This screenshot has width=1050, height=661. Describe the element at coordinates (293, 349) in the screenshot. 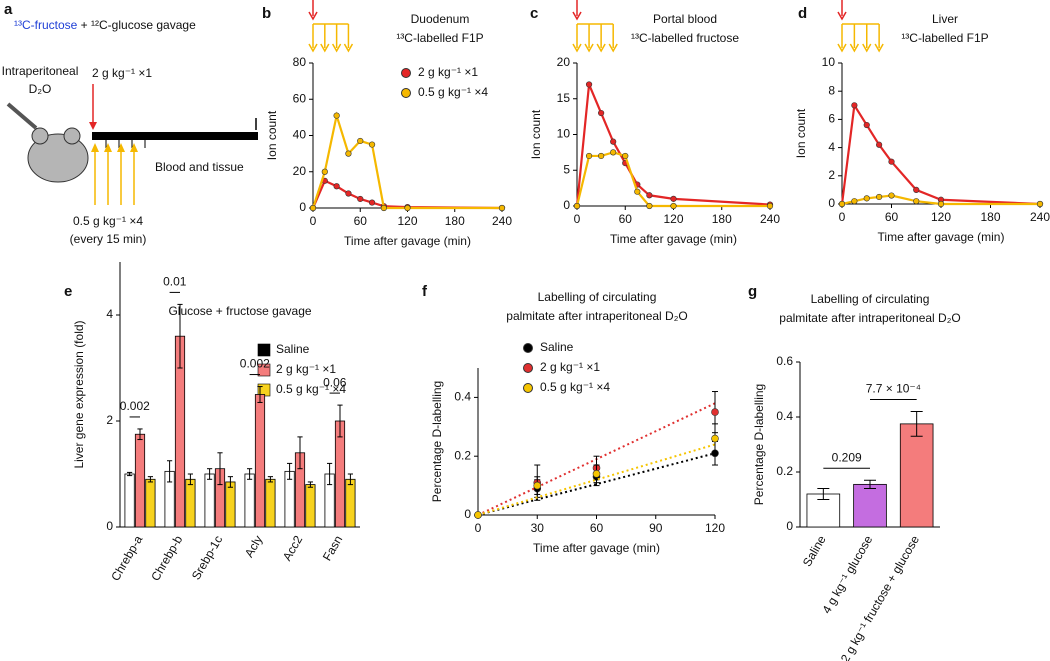

I see `legend-label: Saline` at that location.